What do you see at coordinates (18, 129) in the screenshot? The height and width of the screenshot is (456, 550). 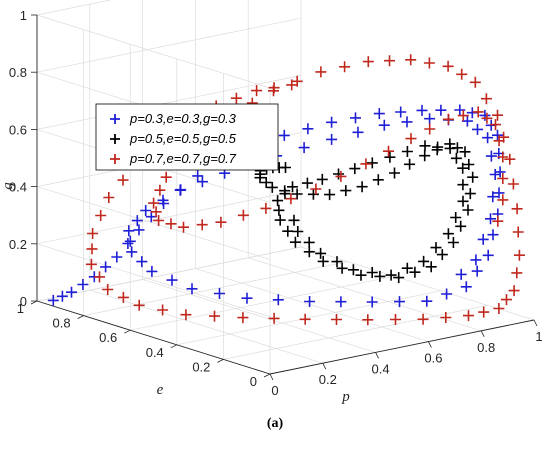 I see `g-tick-label: 0.6` at bounding box center [18, 129].